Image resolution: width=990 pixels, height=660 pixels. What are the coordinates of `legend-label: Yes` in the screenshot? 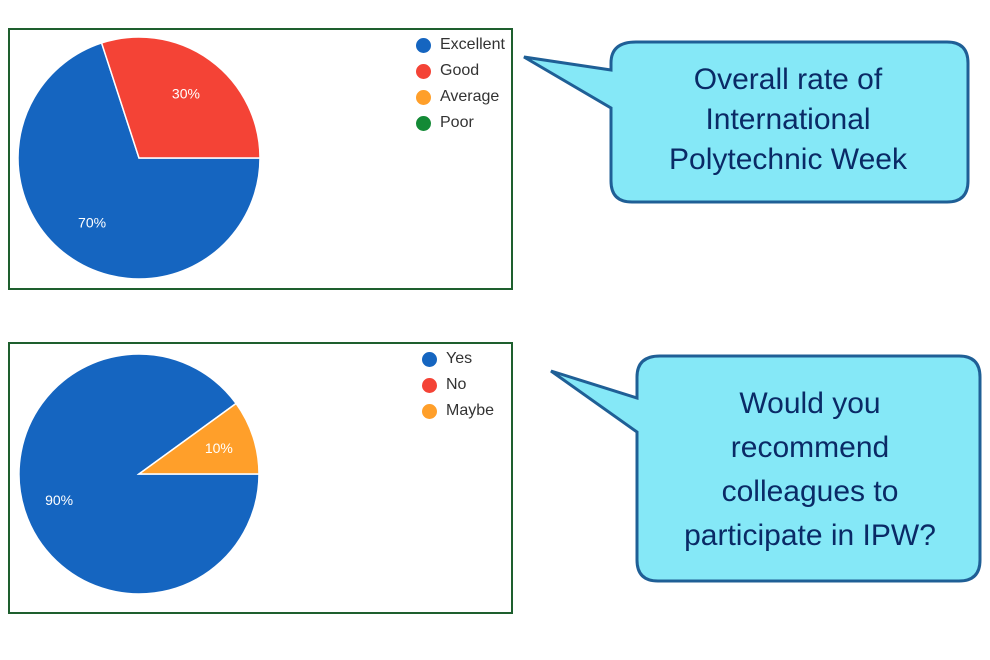 It's located at (459, 358).